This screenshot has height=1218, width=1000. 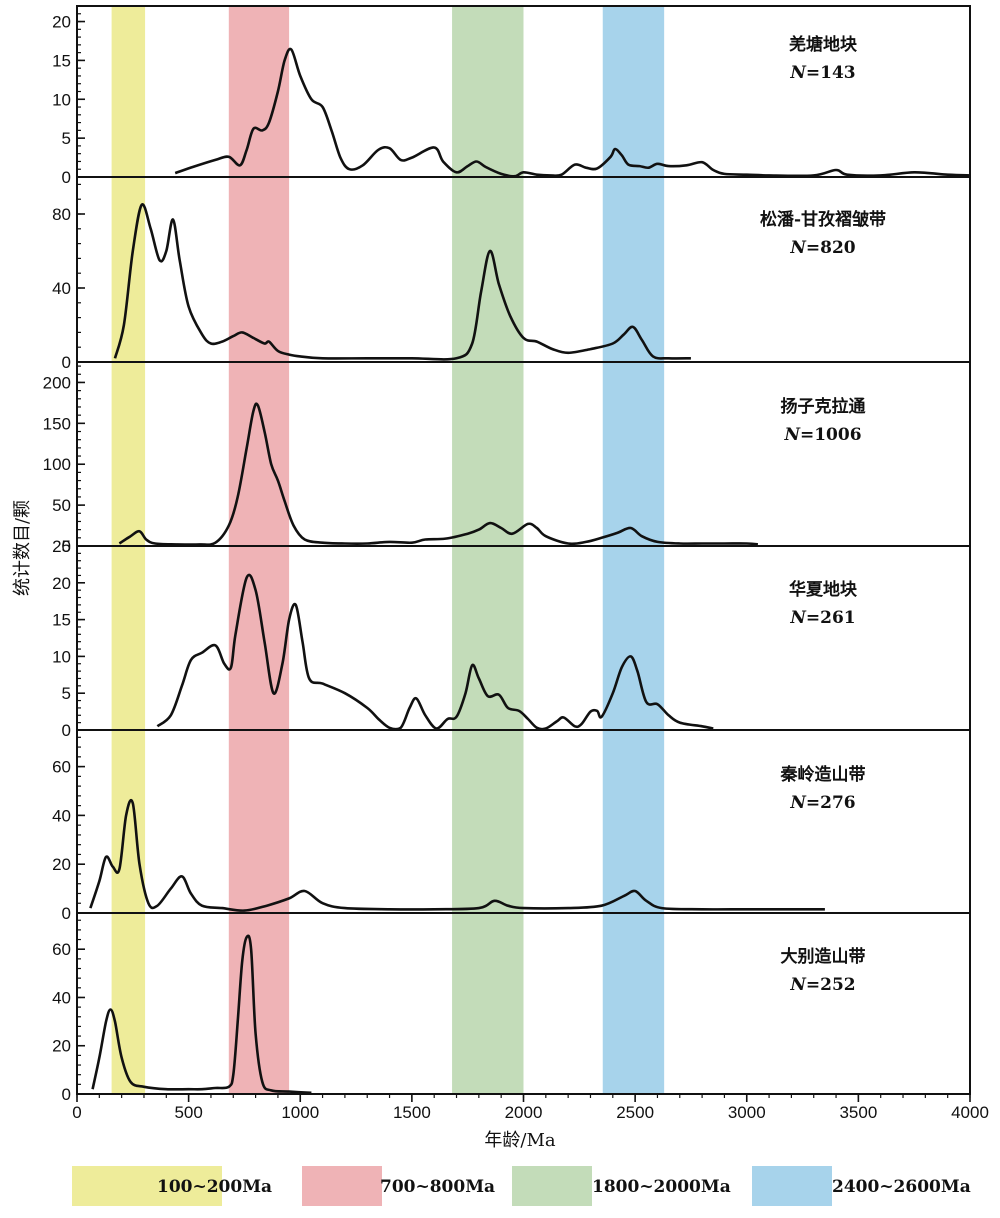 What do you see at coordinates (437, 1187) in the screenshot?
I see `legend-label-1: 700~800Ma` at bounding box center [437, 1187].